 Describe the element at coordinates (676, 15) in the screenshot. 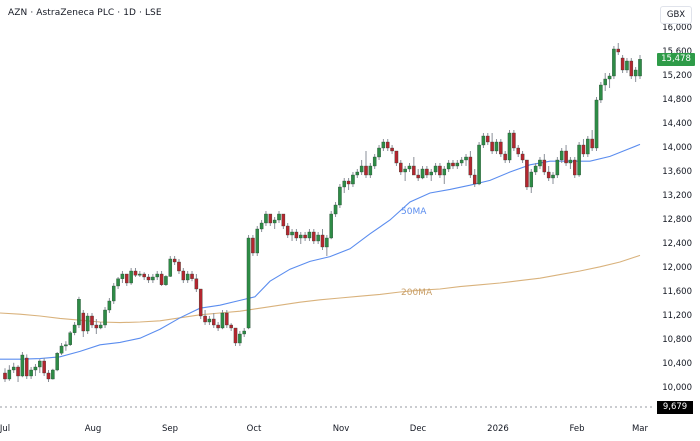

I see `currency-button: GBX` at that location.